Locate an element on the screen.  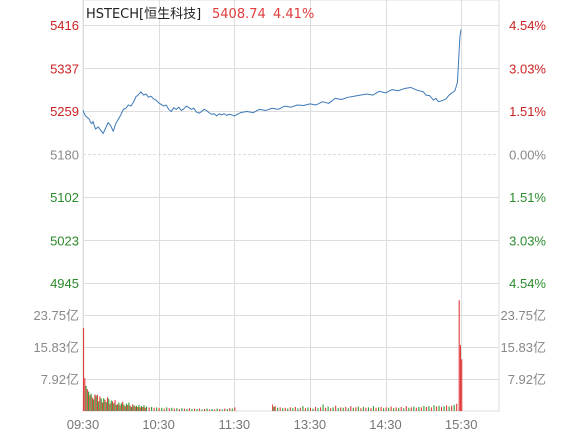
time-tick-label: 13:30 is located at coordinates (310, 424).